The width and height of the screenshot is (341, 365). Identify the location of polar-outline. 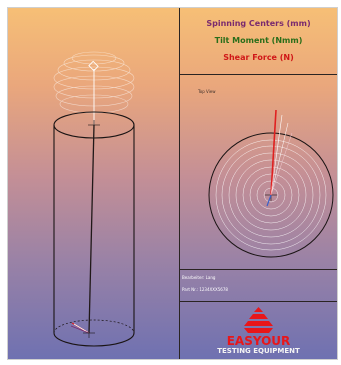
(271, 195).